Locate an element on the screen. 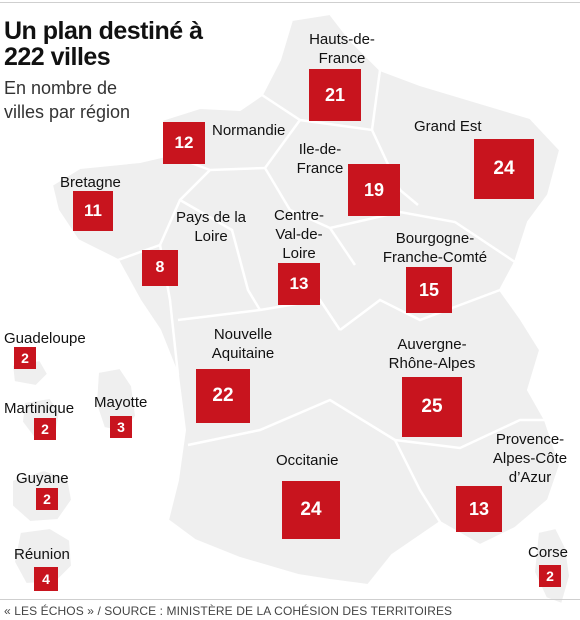 This screenshot has height=620, width=580. count-badge-bretagne: 11 is located at coordinates (93, 211).